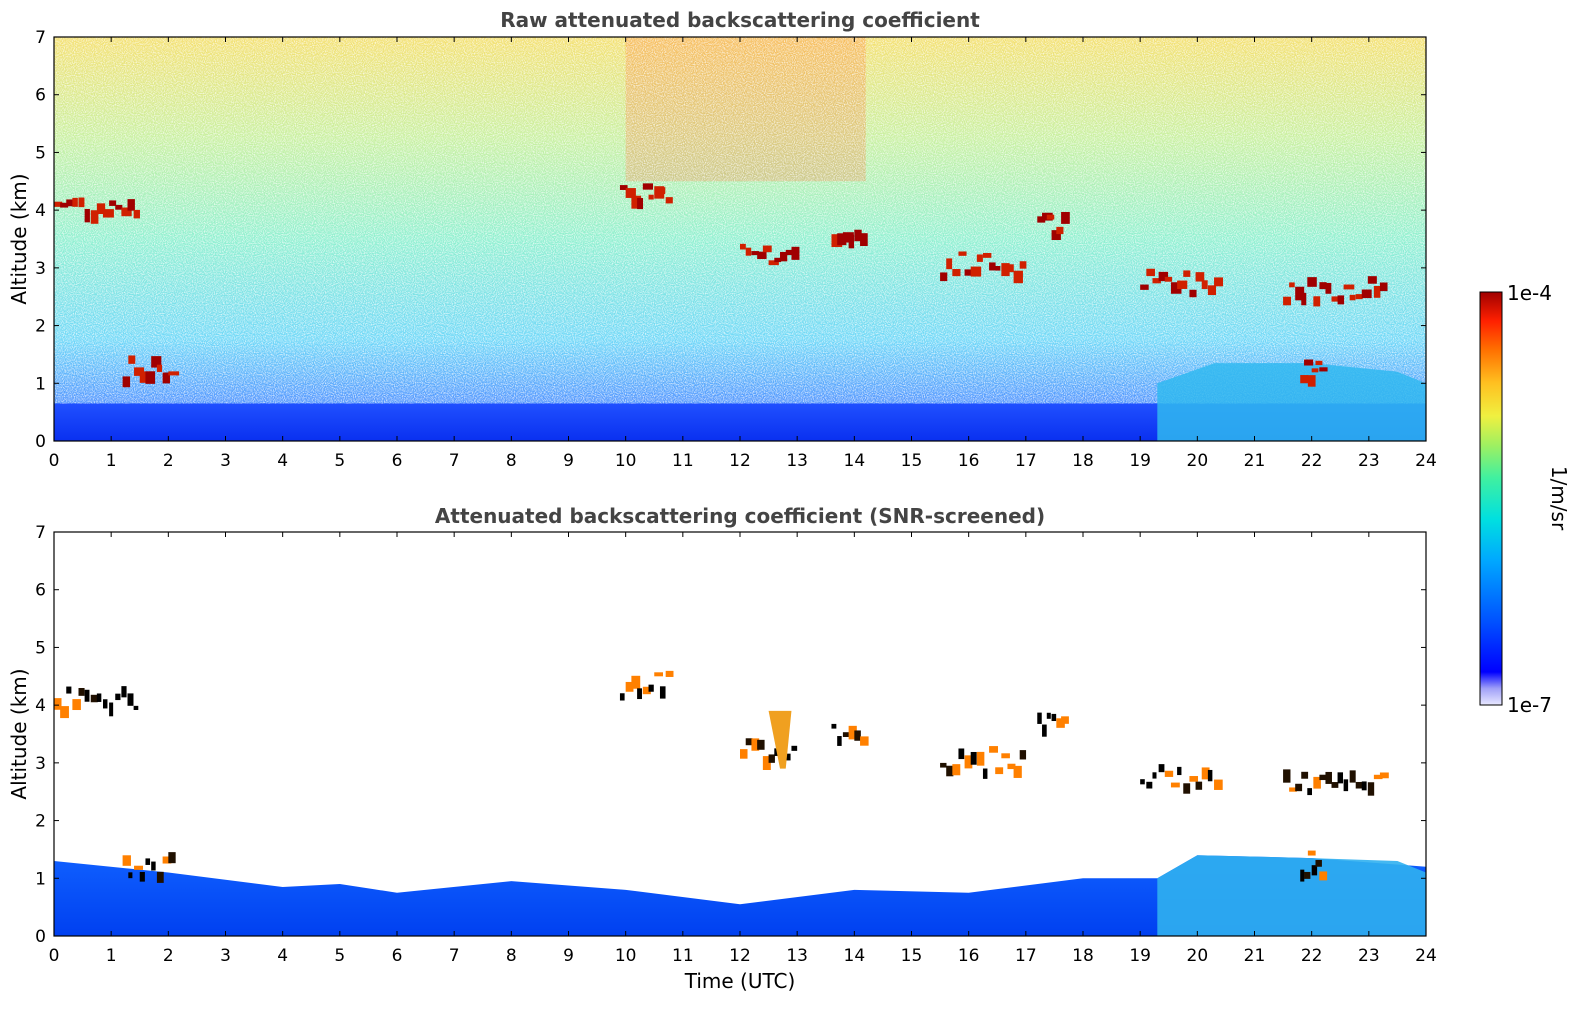  What do you see at coordinates (1198, 461) in the screenshot?
I see `x-tick-label: 20` at bounding box center [1198, 461].